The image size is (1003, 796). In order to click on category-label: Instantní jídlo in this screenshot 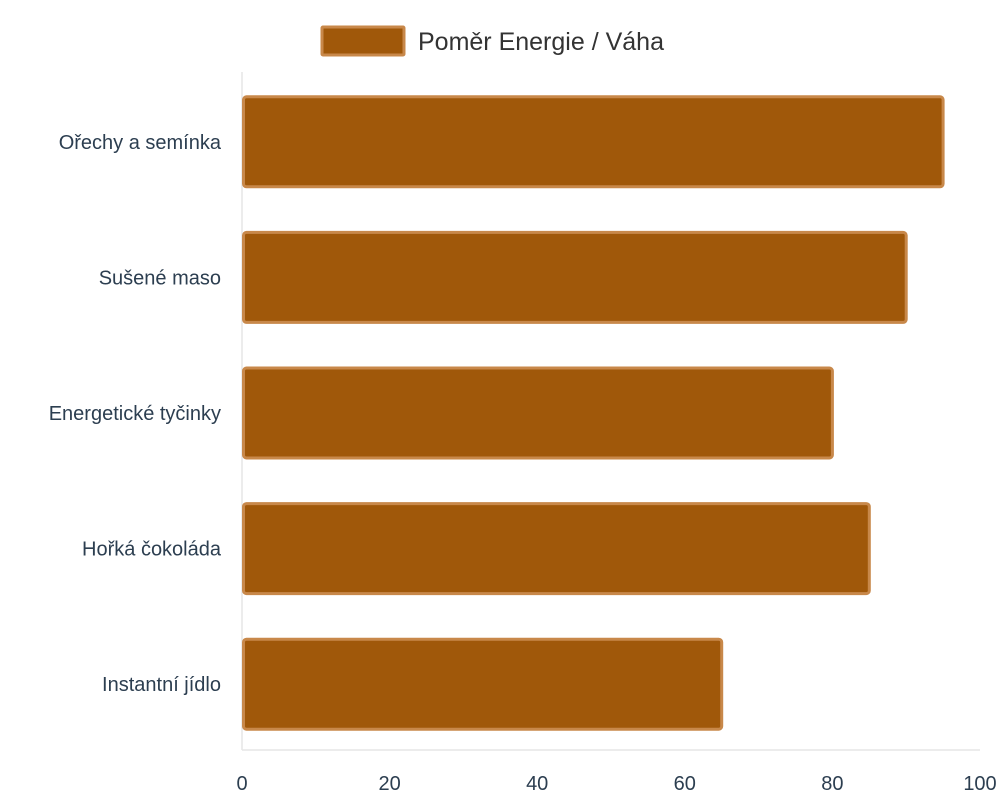, I will do `click(161, 685)`.